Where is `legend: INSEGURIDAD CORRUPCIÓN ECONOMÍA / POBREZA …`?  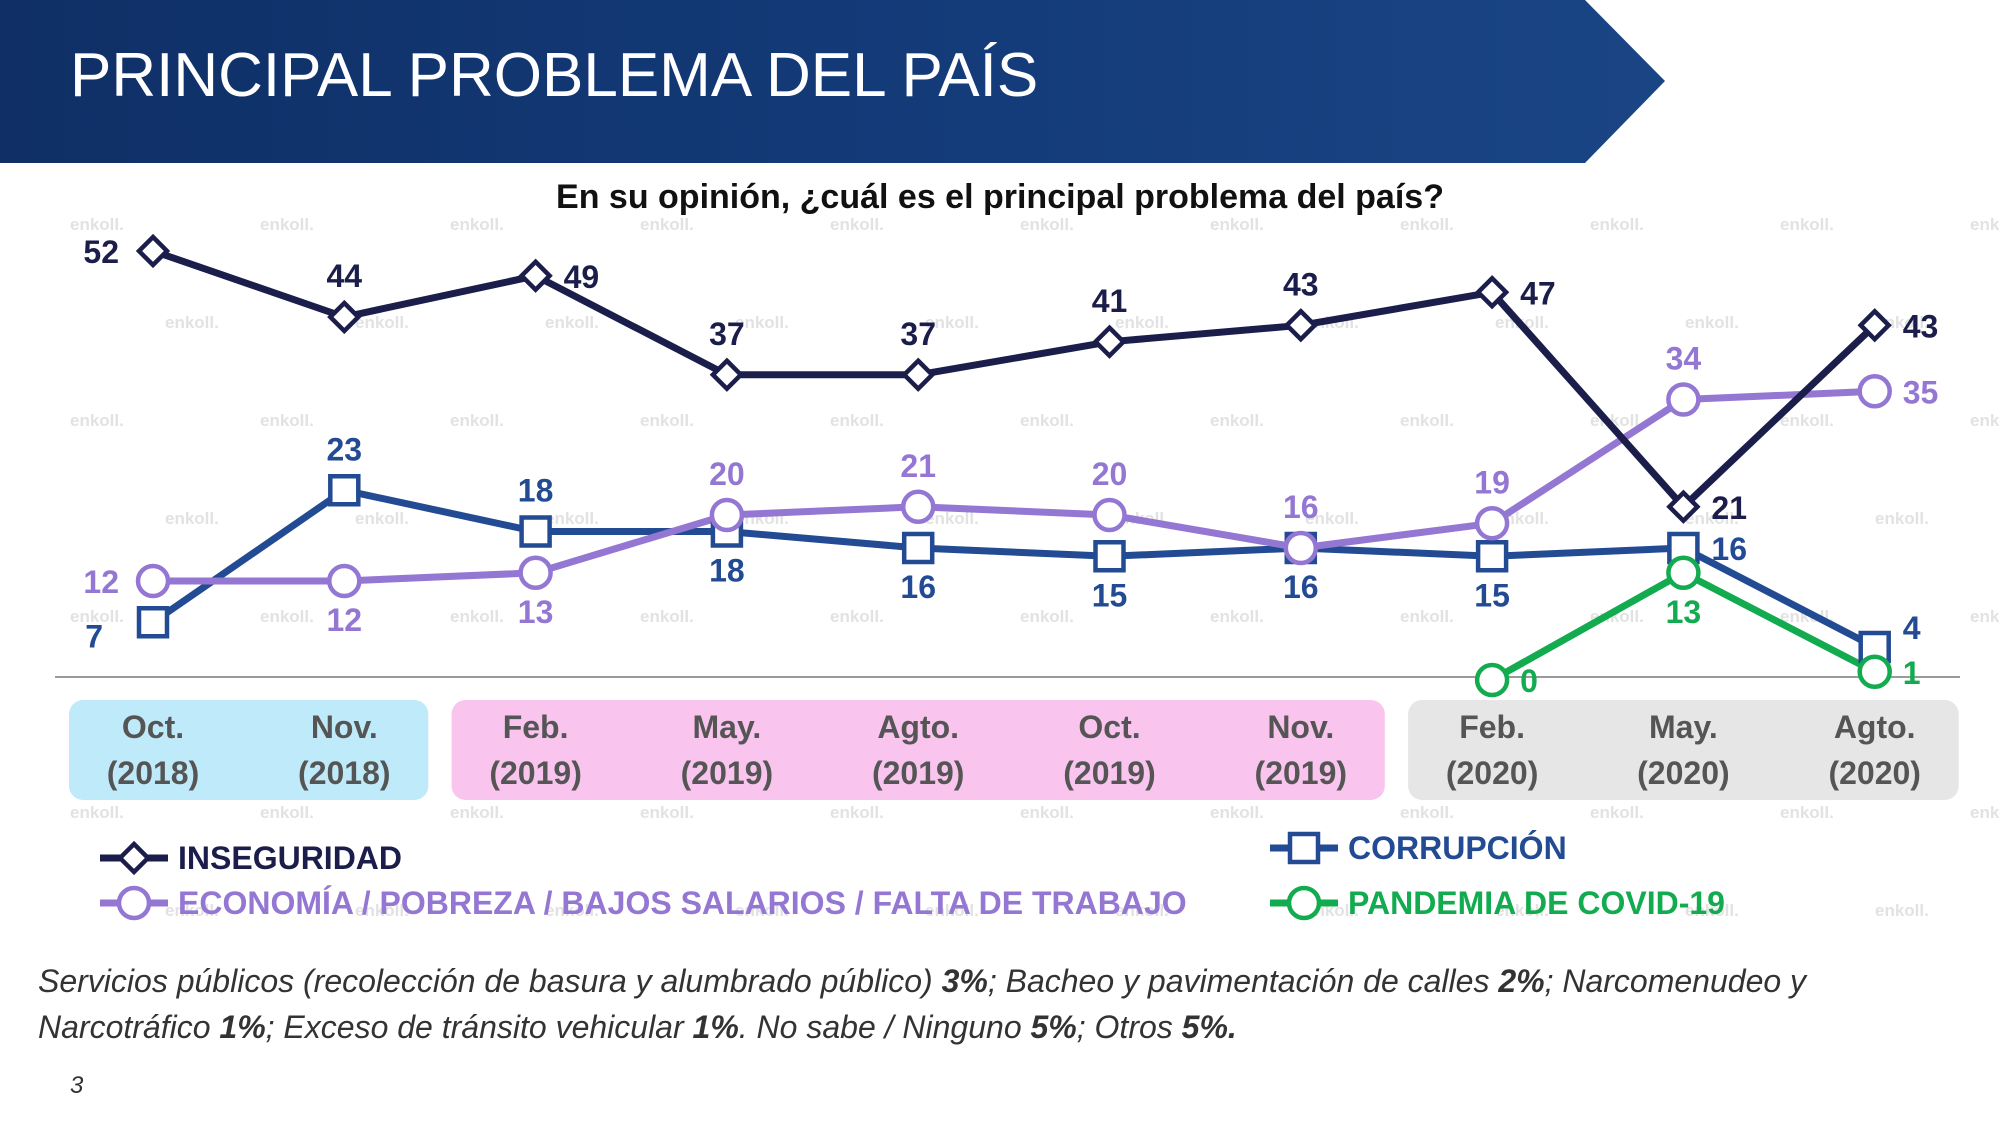 legend: INSEGURIDAD CORRUPCIÓN ECONOMÍA / POBREZA … is located at coordinates (912, 875).